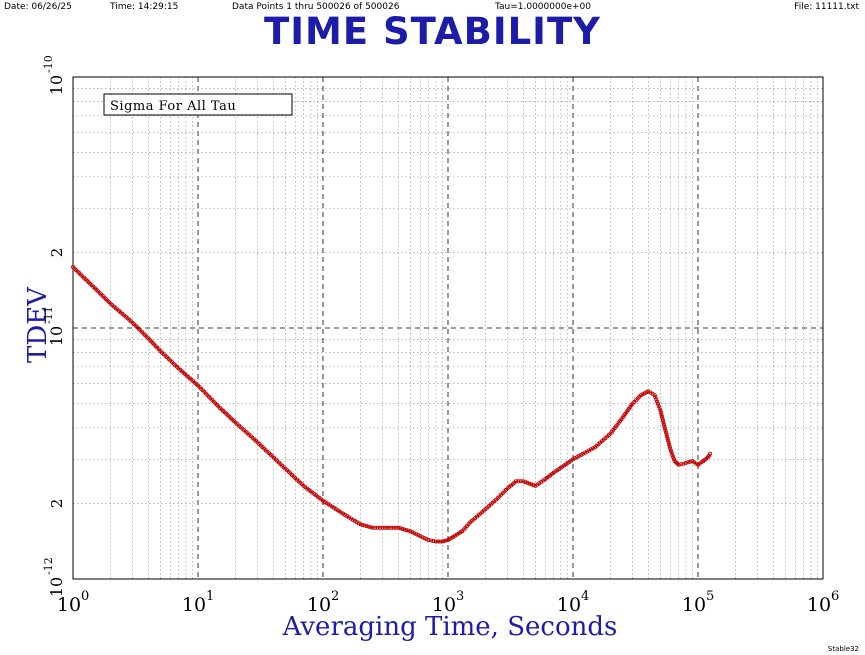  What do you see at coordinates (543, 7) in the screenshot?
I see `header-tau: Tau=1.0000000e+00` at bounding box center [543, 7].